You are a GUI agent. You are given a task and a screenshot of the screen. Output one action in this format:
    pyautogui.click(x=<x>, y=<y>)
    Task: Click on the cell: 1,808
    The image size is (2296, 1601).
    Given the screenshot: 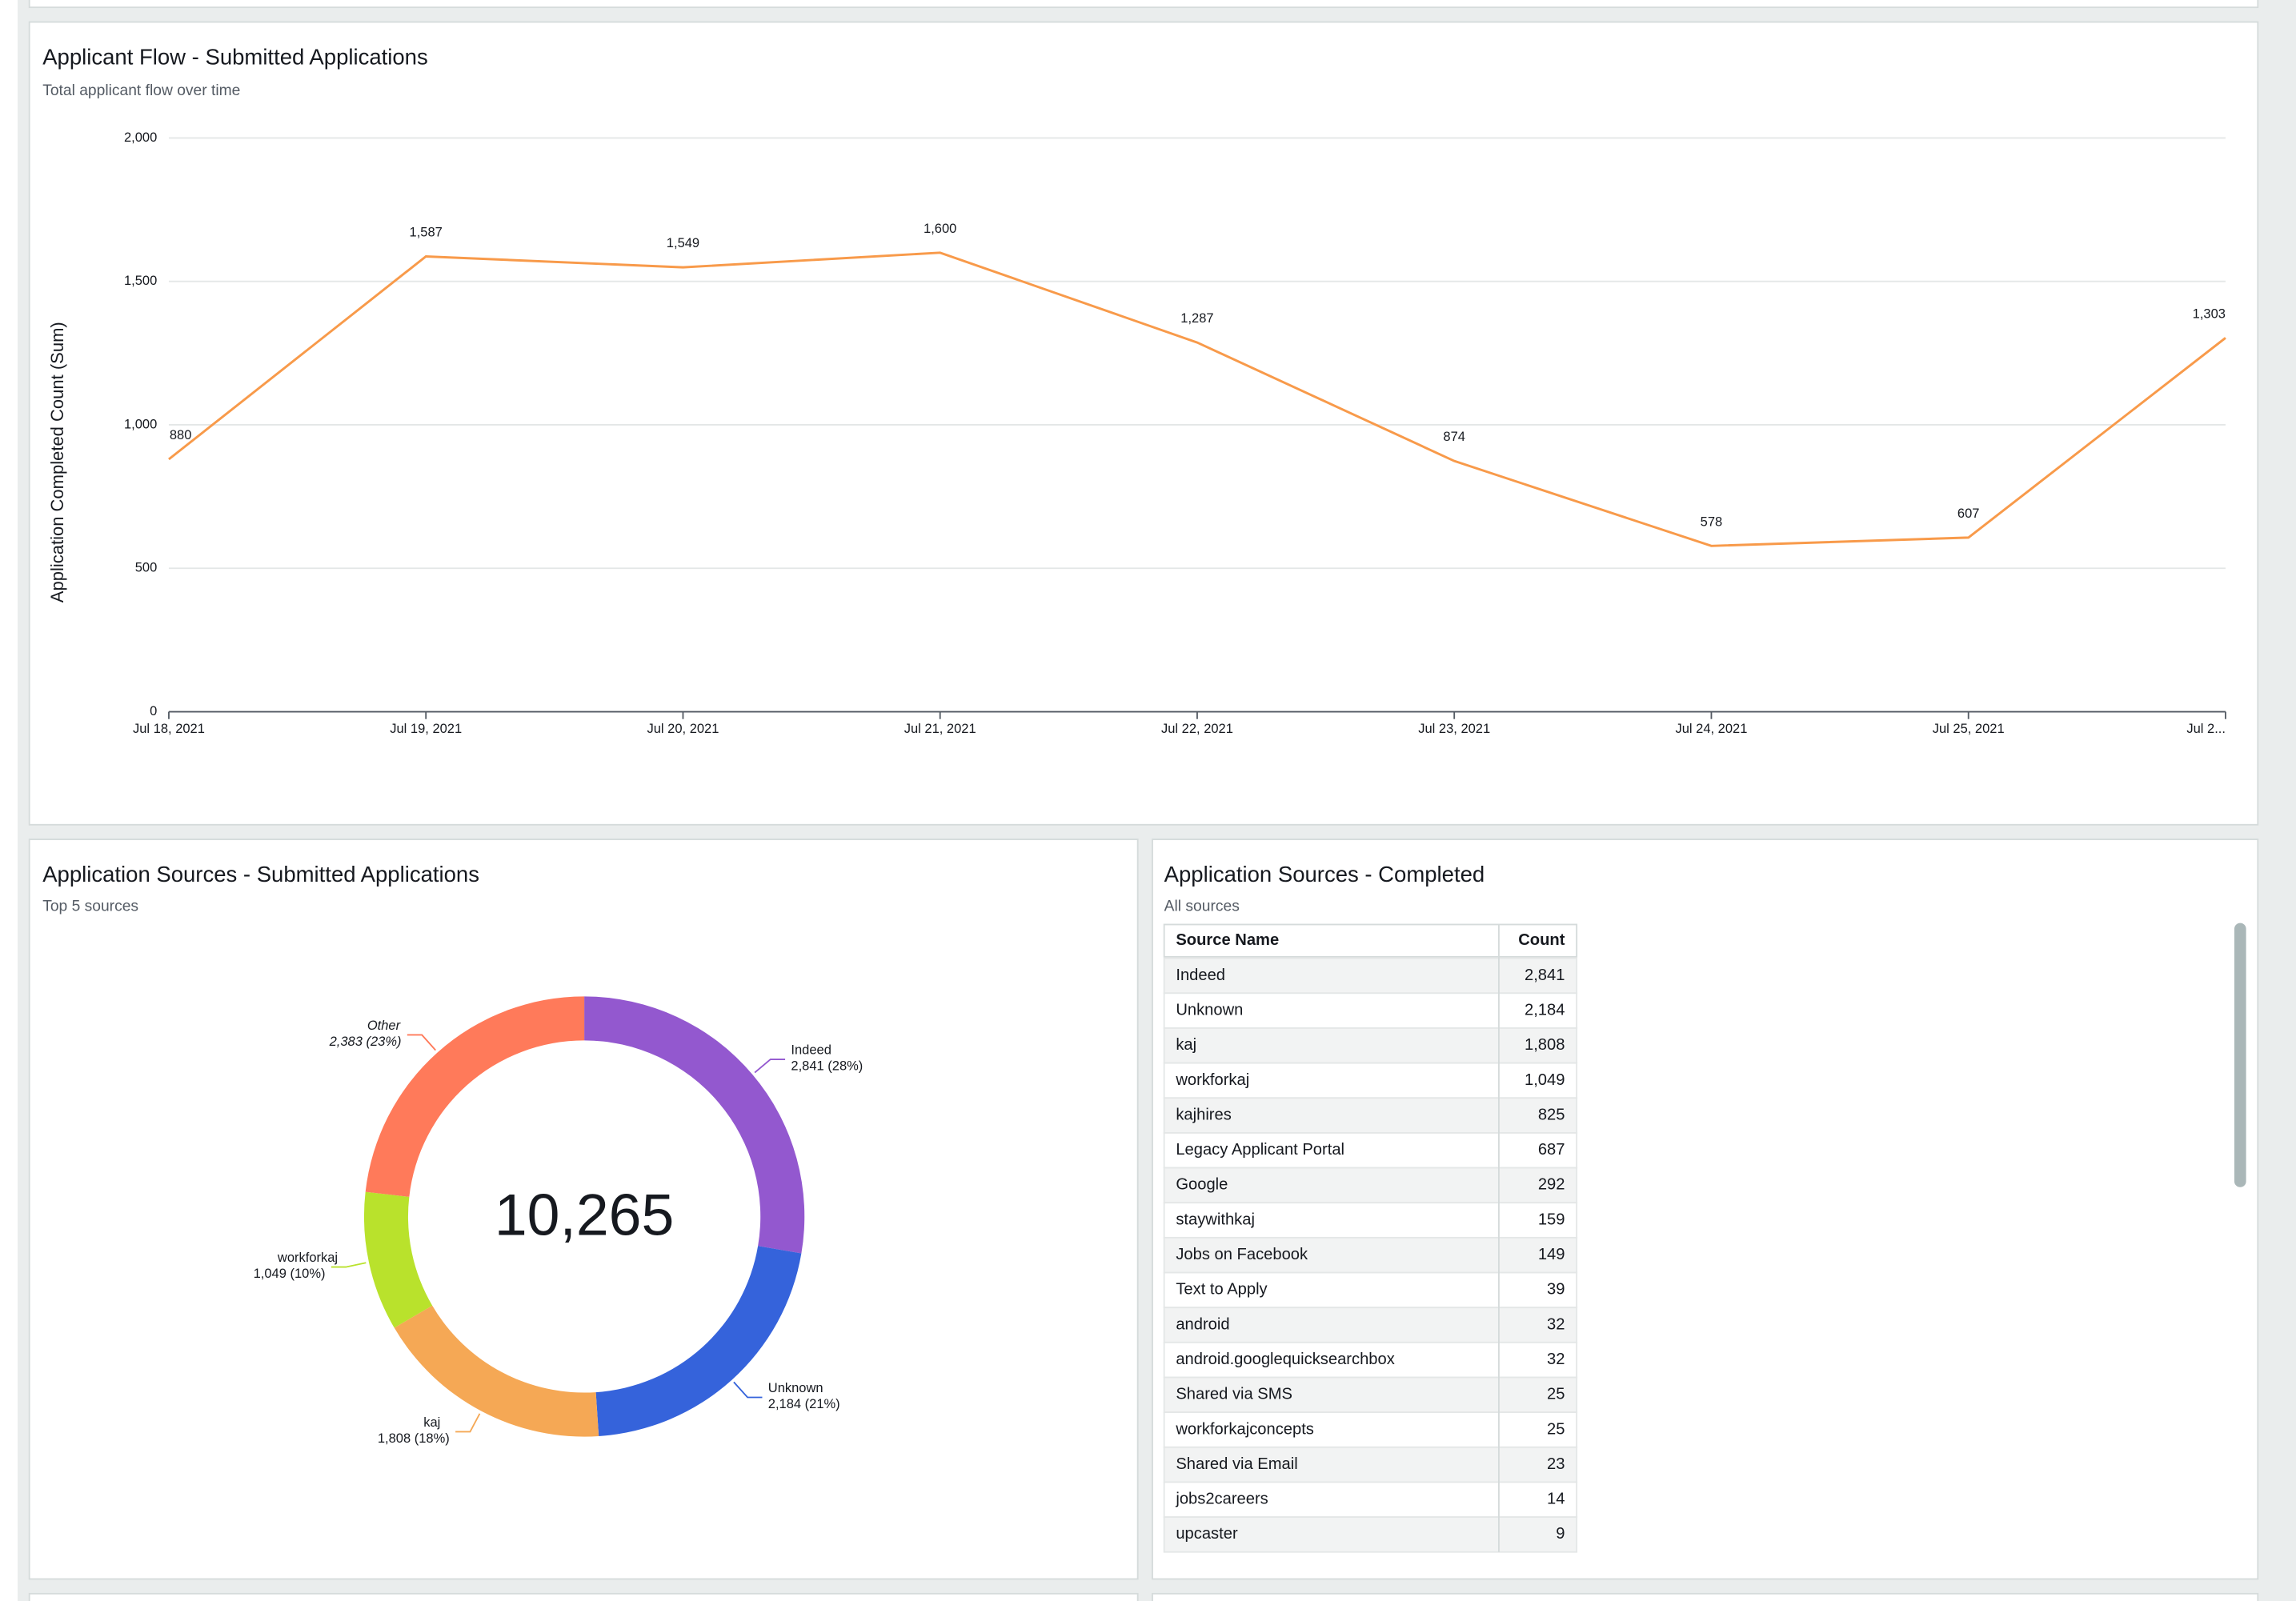 What is the action you would take?
    pyautogui.click(x=1545, y=1045)
    